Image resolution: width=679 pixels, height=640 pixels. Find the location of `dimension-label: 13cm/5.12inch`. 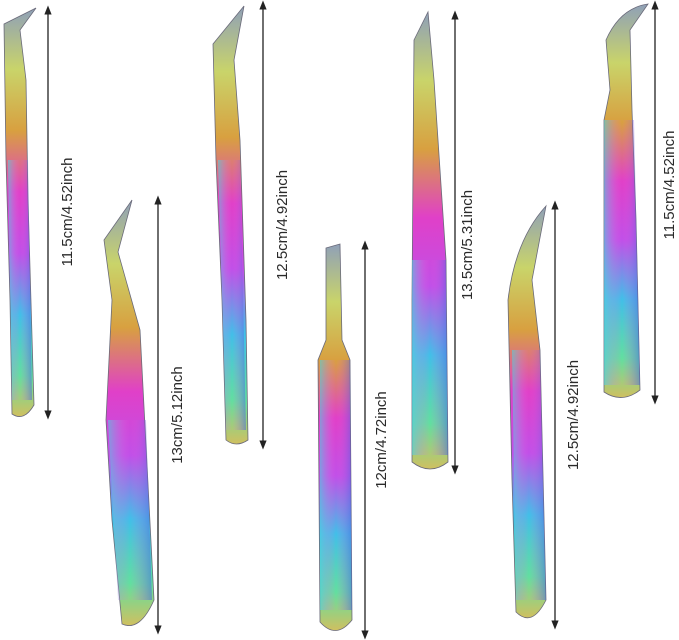

dimension-label: 13cm/5.12inch is located at coordinates (177, 415).